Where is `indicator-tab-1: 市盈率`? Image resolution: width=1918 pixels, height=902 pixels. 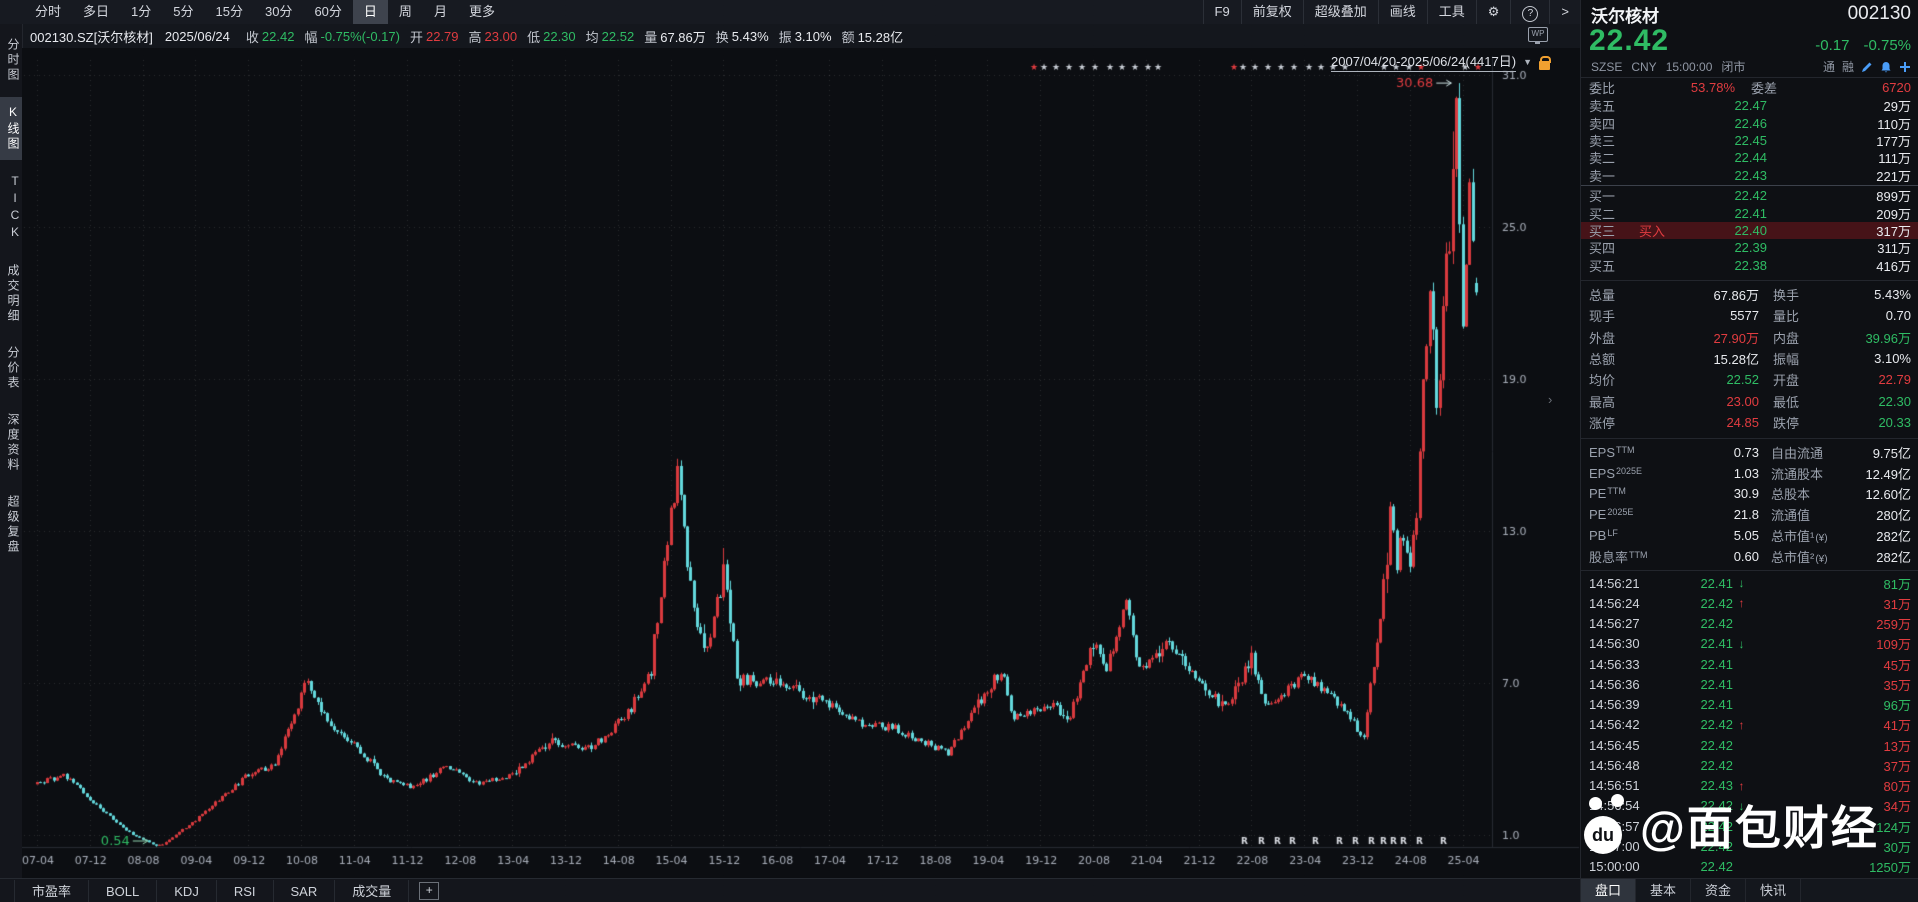 indicator-tab-1: 市盈率 is located at coordinates (52, 890).